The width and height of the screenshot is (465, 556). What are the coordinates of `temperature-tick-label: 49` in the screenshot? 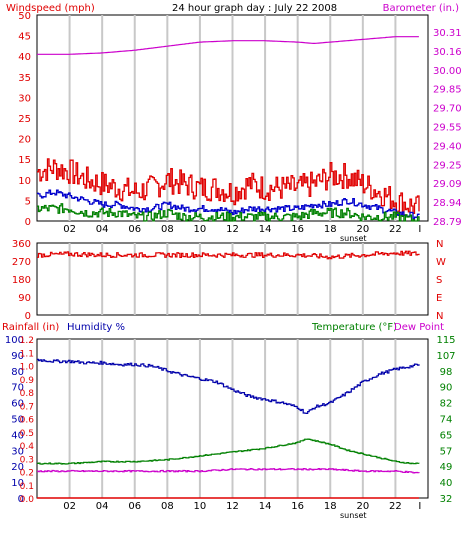 It's located at (446, 467).